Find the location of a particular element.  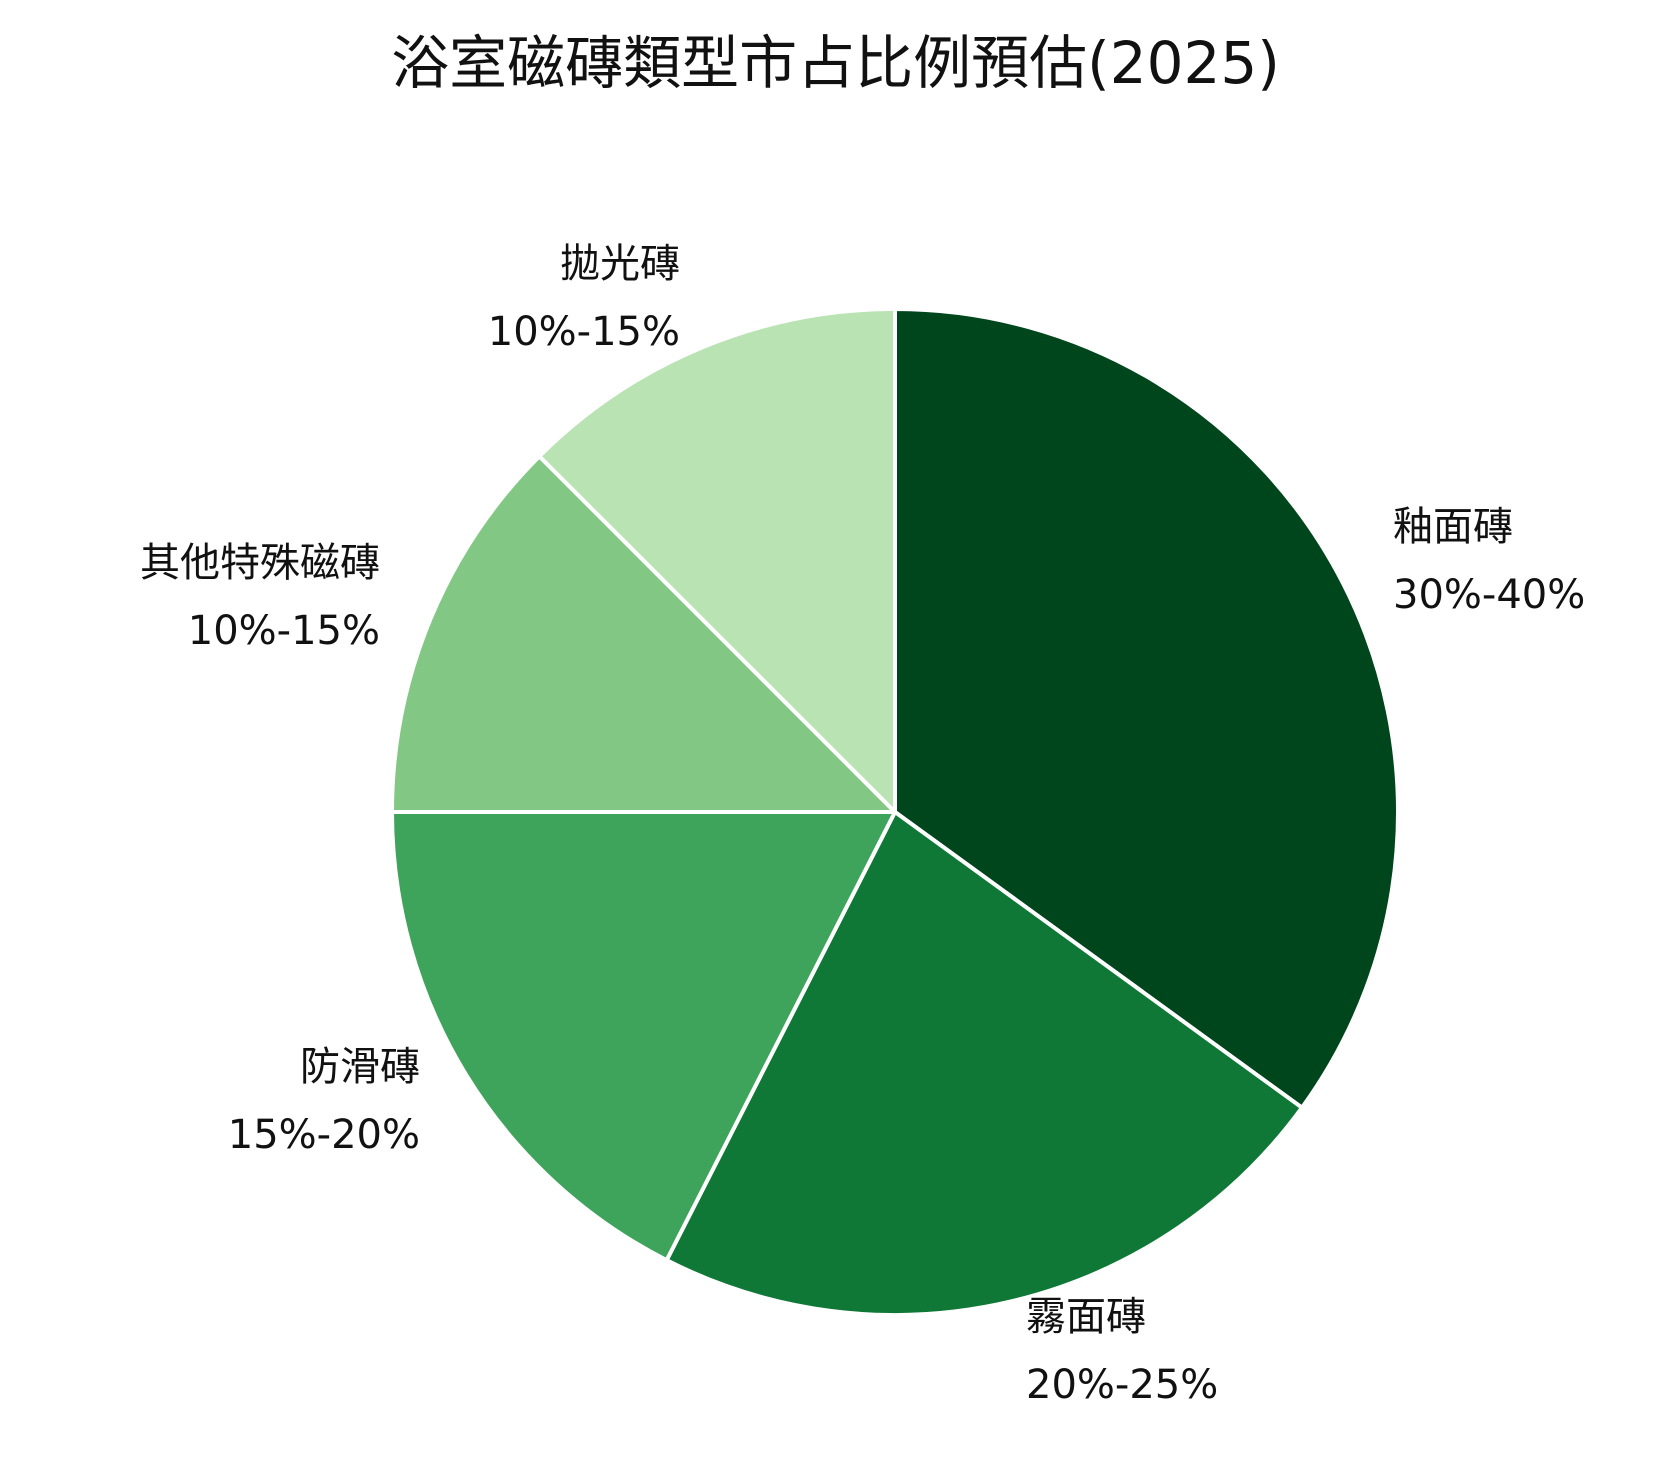

slice-name-label: 拋光磚 is located at coordinates (620, 264).